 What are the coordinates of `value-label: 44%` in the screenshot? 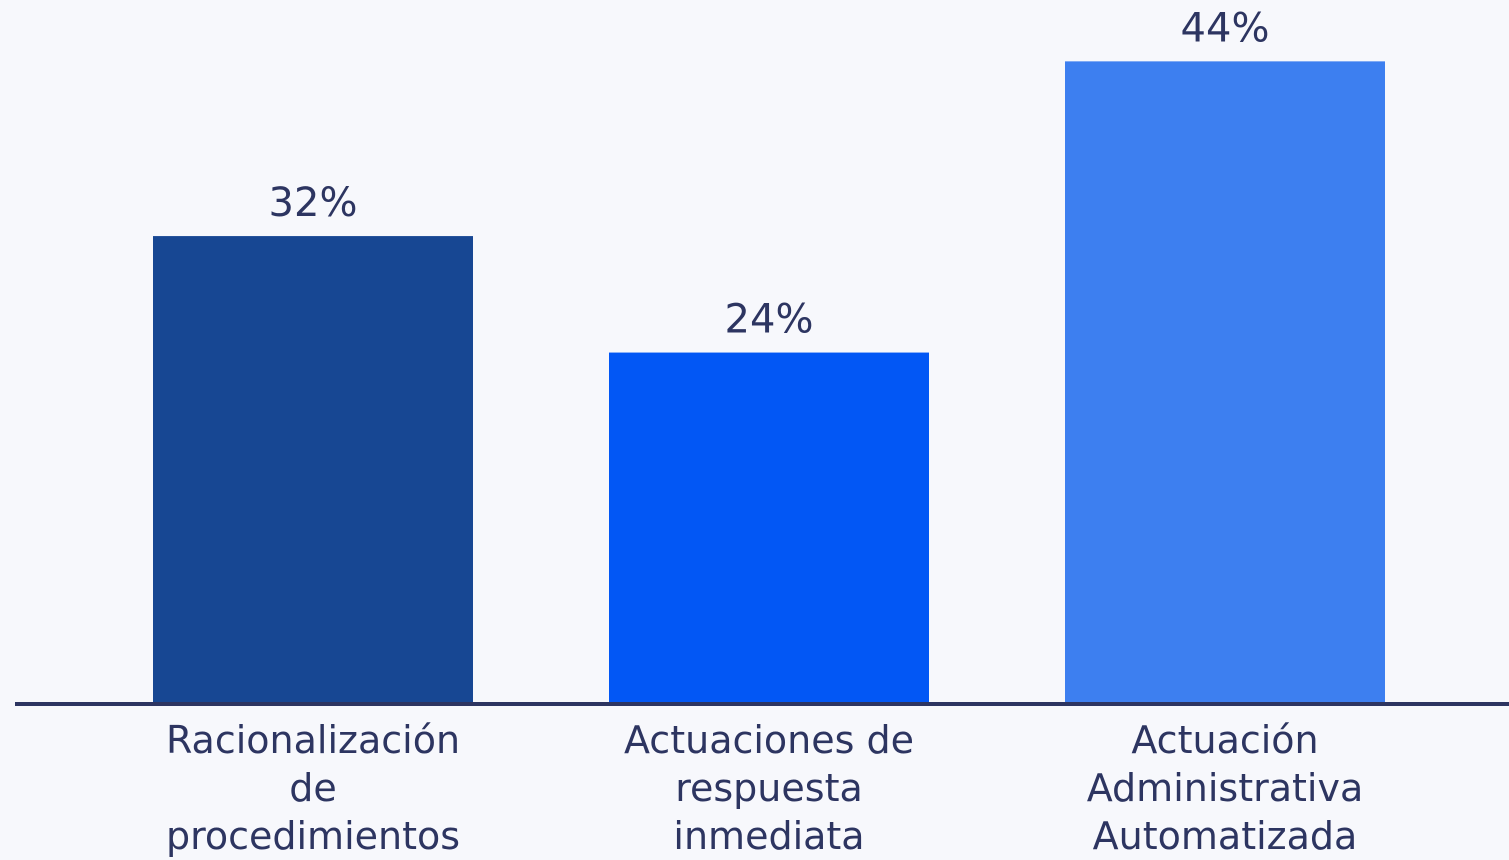 It's located at (1225, 28).